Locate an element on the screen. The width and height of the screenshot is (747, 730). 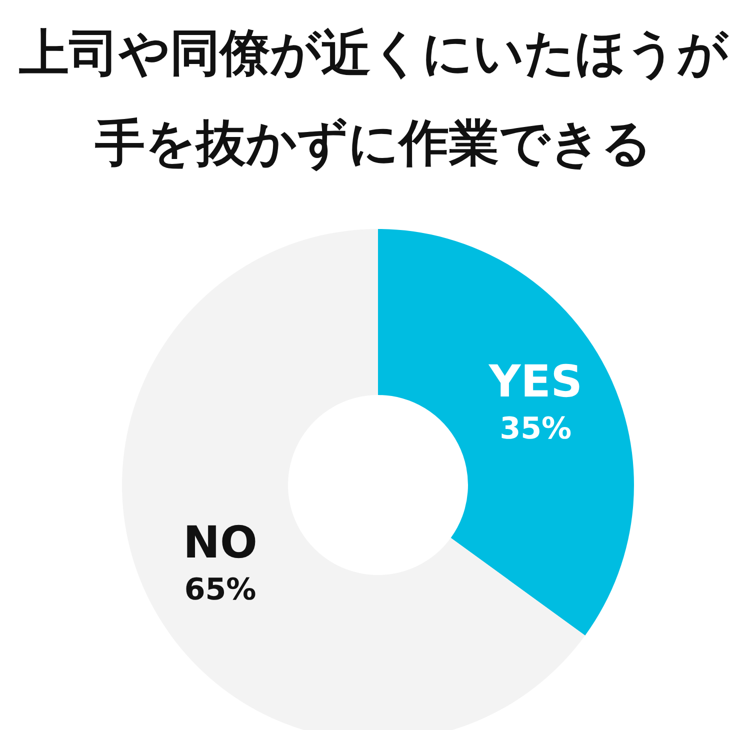
slice-label: NO is located at coordinates (220, 542).